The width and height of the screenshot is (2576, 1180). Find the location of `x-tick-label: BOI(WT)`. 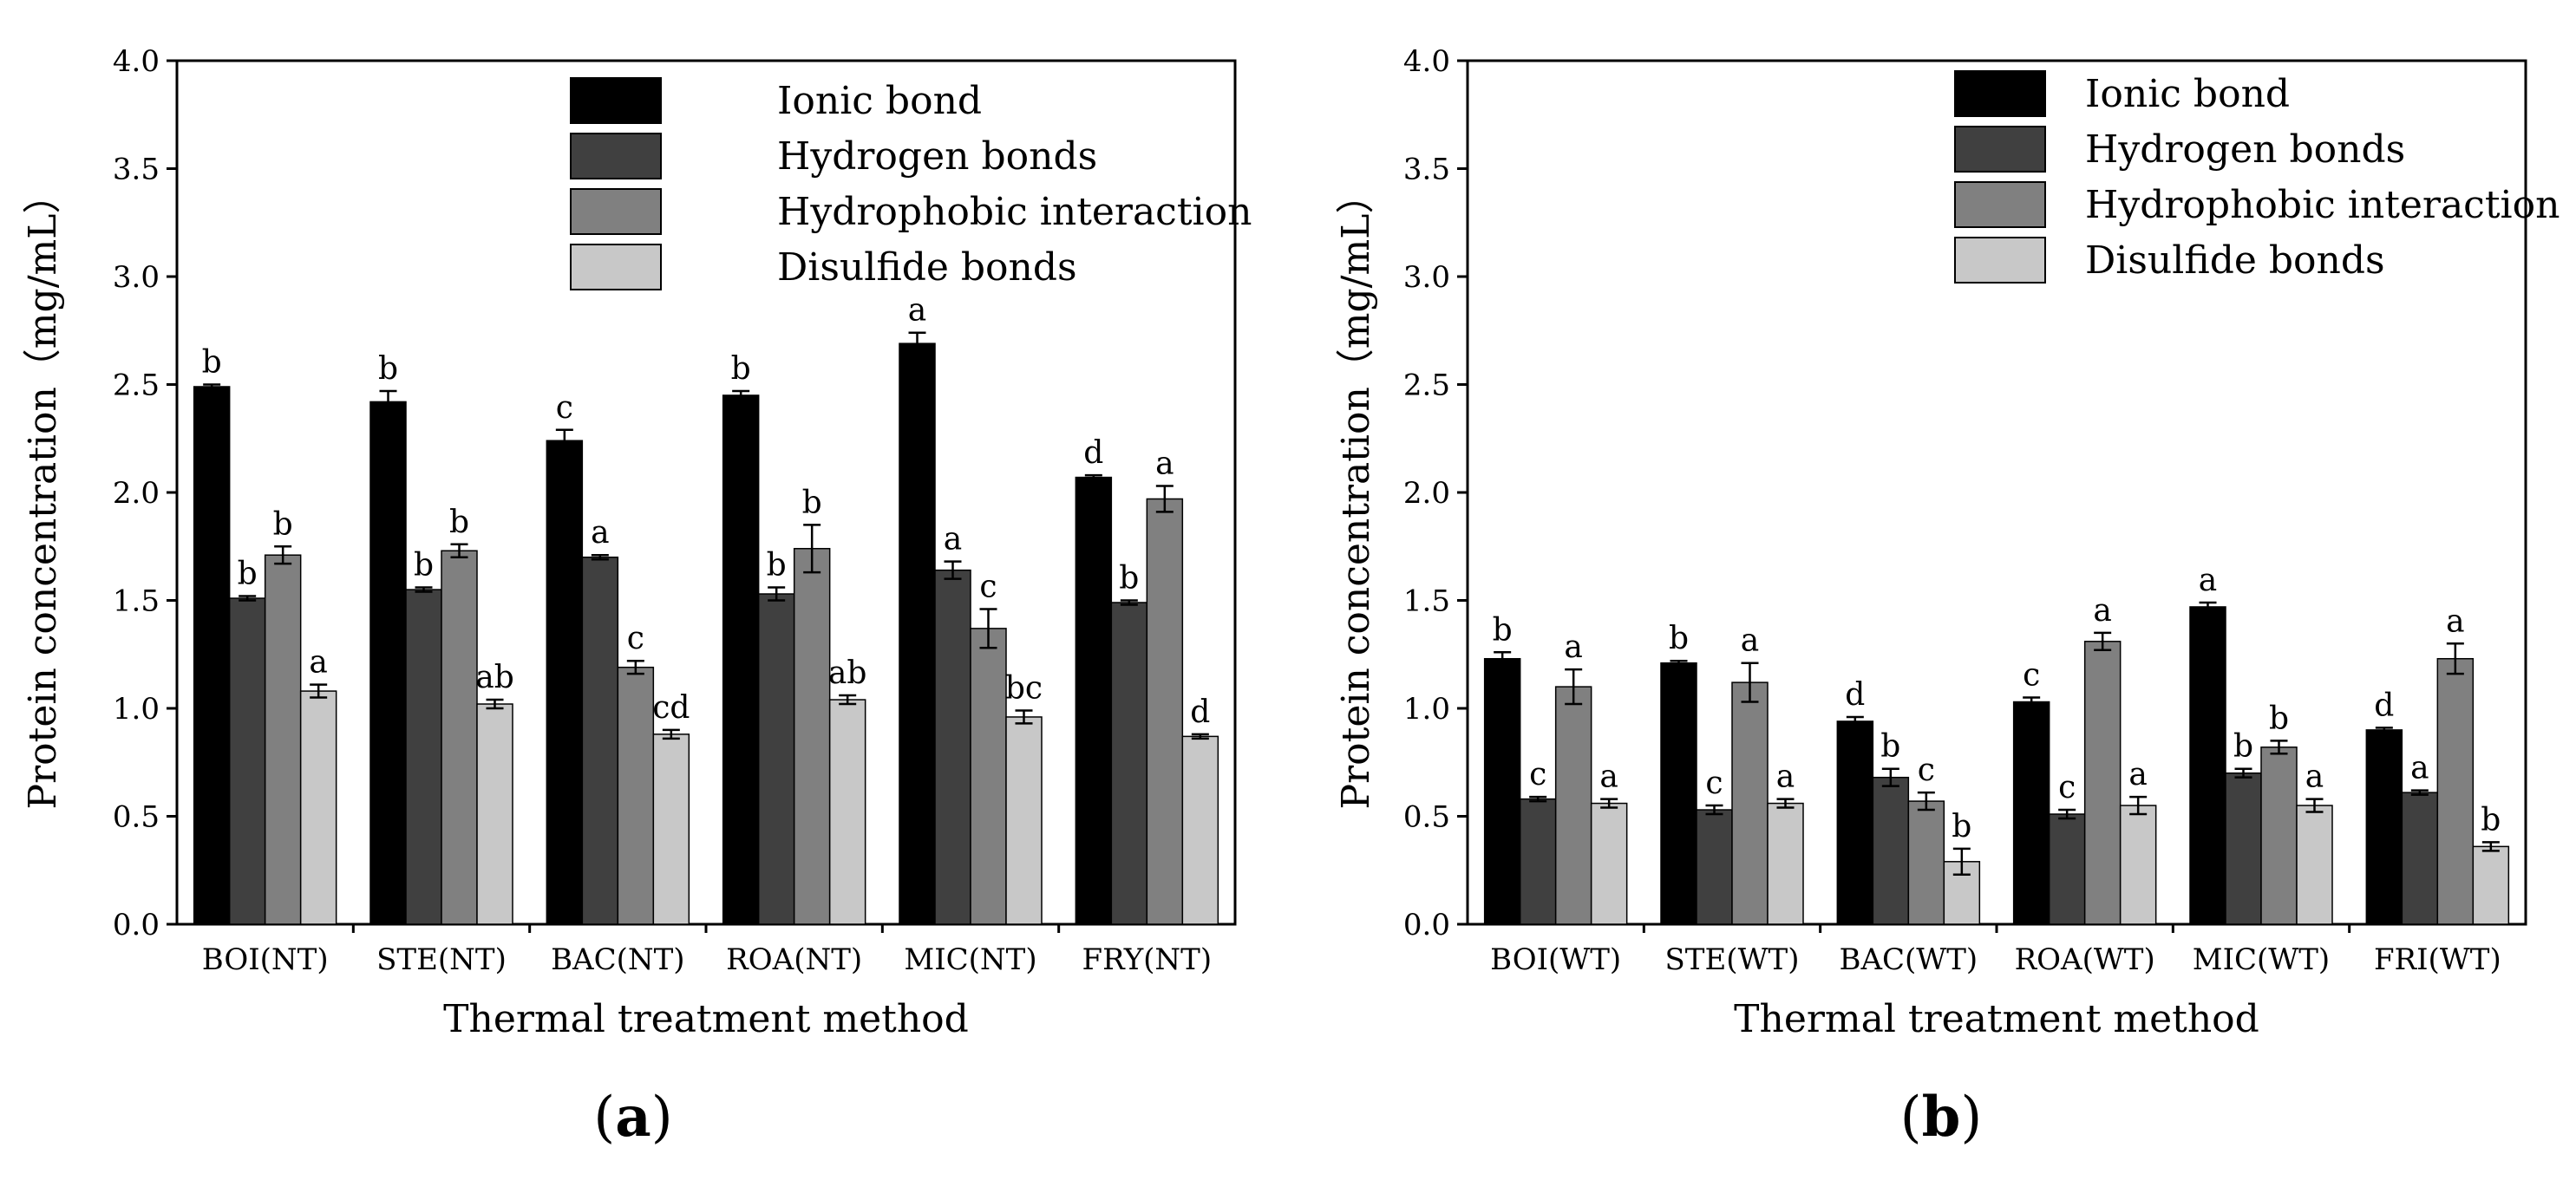

x-tick-label: BOI(WT) is located at coordinates (1555, 959).